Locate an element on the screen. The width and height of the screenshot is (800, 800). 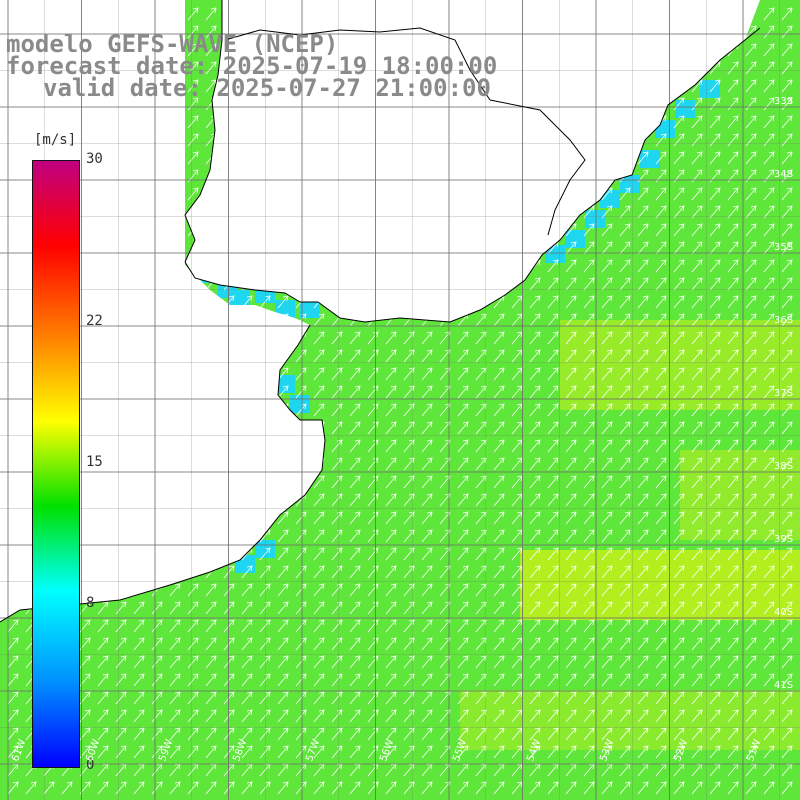
latitude-label: 37S is located at coordinates (784, 393).